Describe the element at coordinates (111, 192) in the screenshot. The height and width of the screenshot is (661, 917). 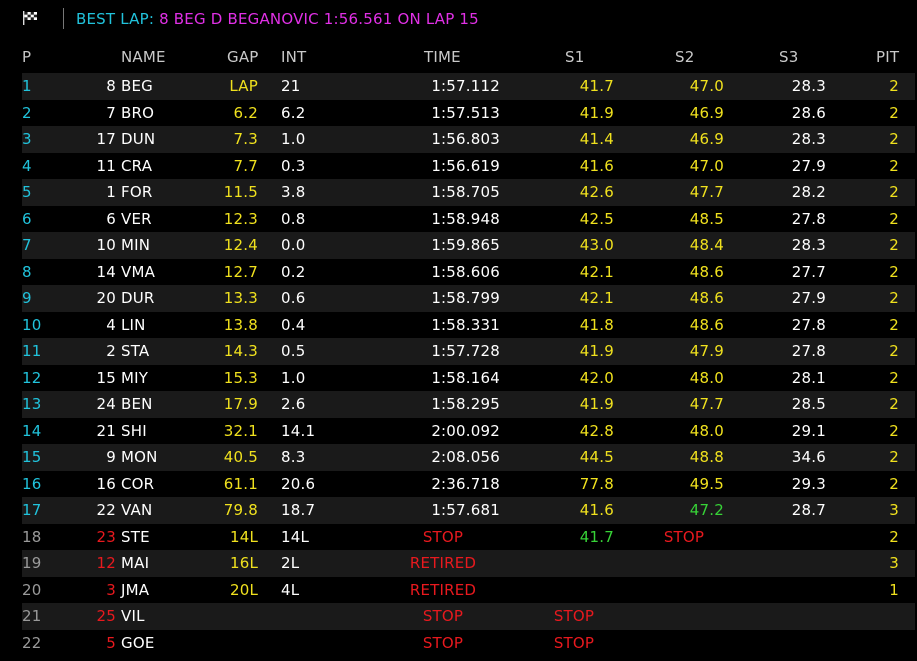
I see `car-number-cell: 1` at that location.